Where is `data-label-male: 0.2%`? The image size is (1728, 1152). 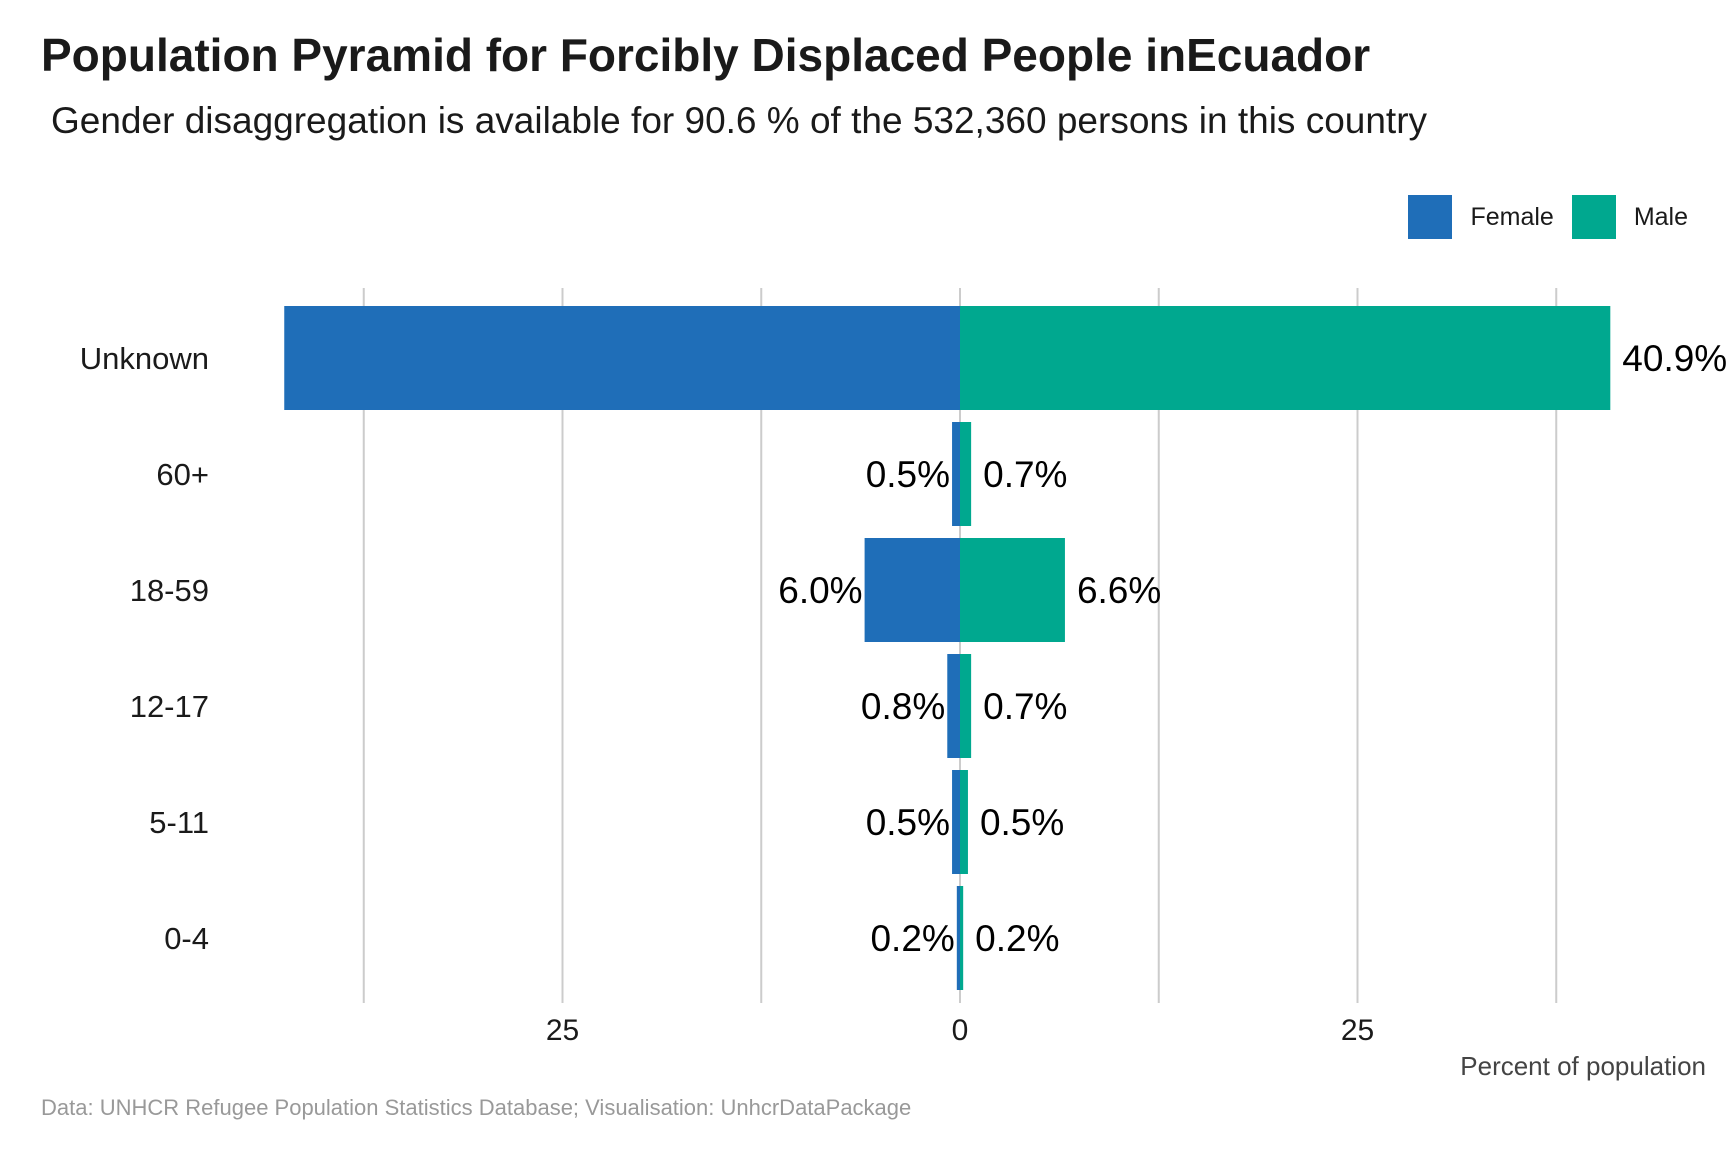
data-label-male: 0.2% is located at coordinates (1017, 938).